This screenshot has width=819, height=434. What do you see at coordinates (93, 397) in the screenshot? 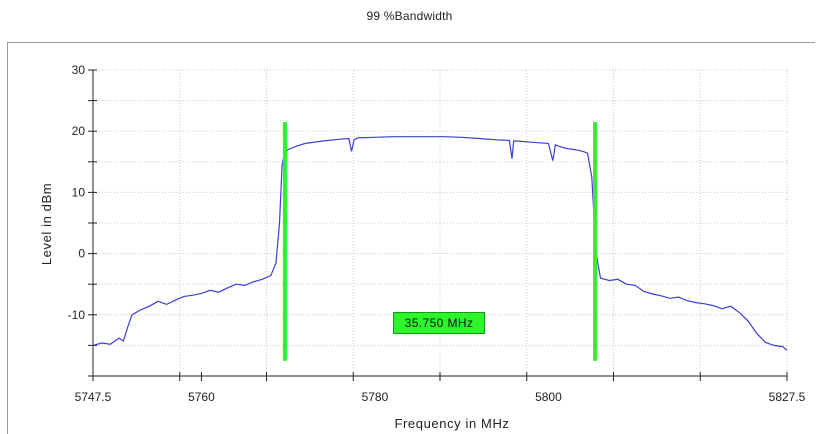
I see `x-tick-label: 5747.5` at bounding box center [93, 397].